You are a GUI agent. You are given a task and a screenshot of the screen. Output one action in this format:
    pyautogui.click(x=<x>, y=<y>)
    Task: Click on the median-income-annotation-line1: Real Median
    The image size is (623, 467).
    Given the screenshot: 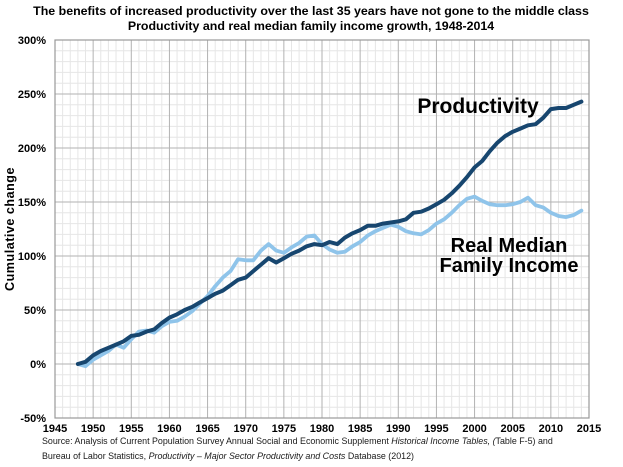 What is the action you would take?
    pyautogui.click(x=509, y=246)
    